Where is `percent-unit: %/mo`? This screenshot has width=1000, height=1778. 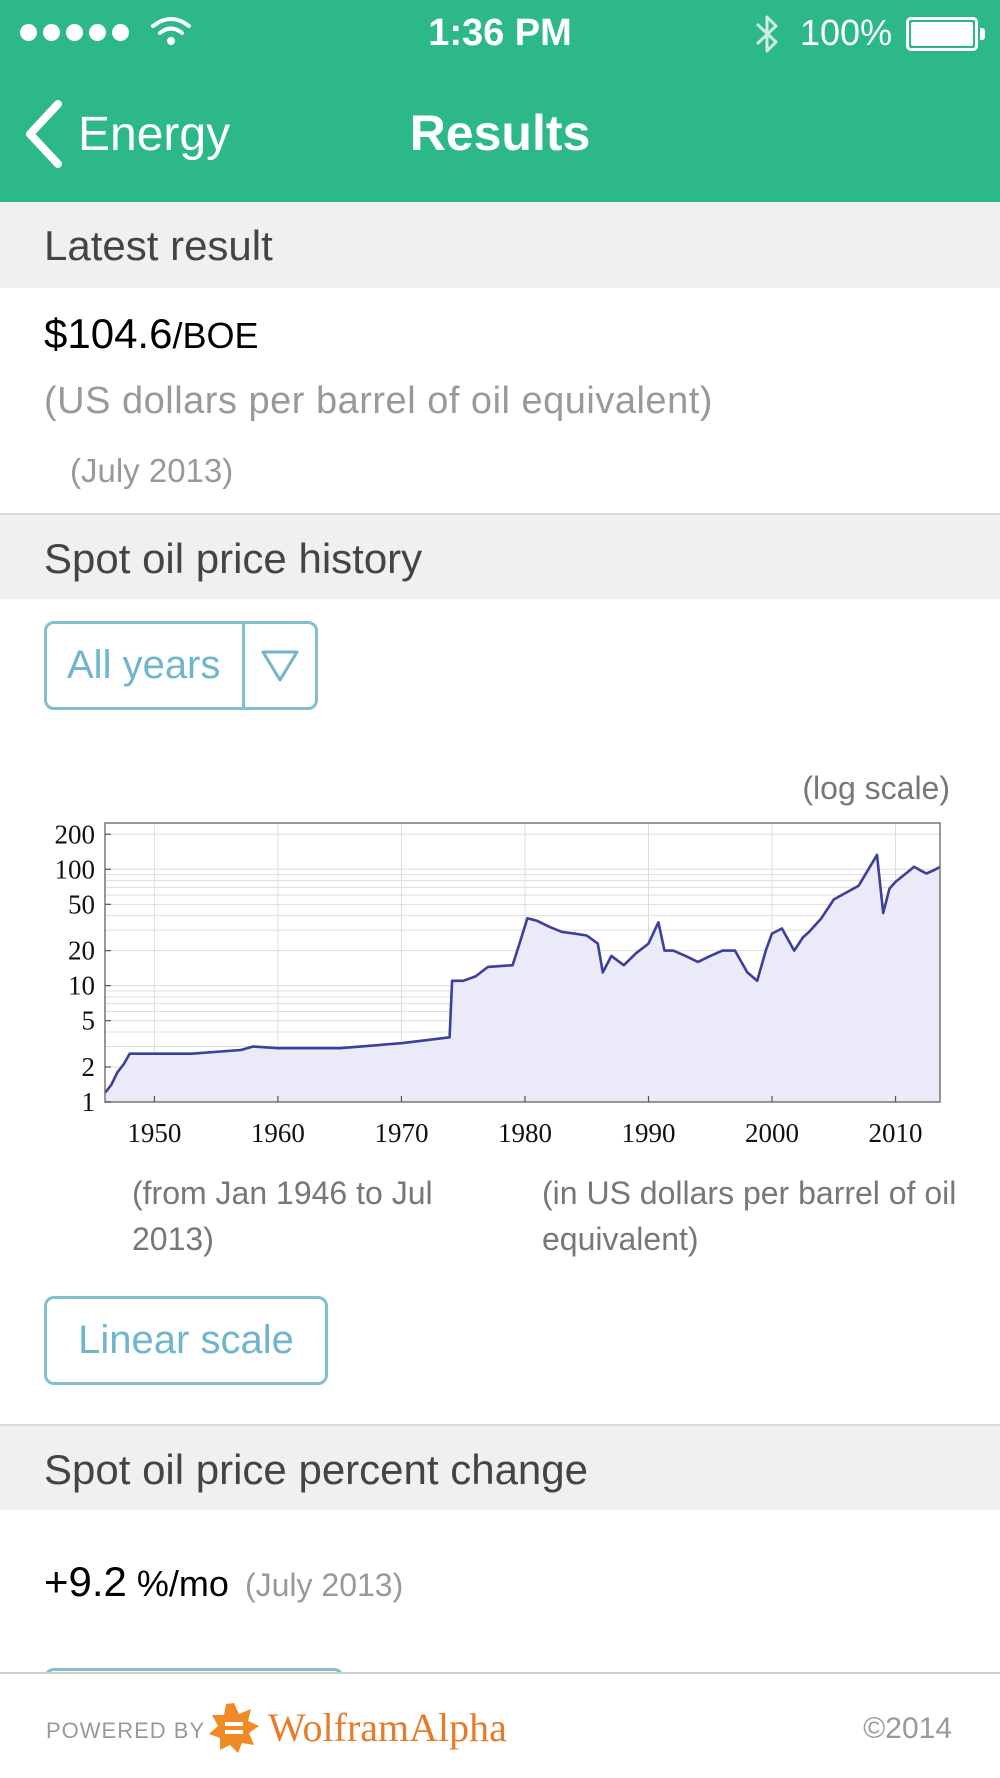 percent-unit: %/mo is located at coordinates (177, 1583).